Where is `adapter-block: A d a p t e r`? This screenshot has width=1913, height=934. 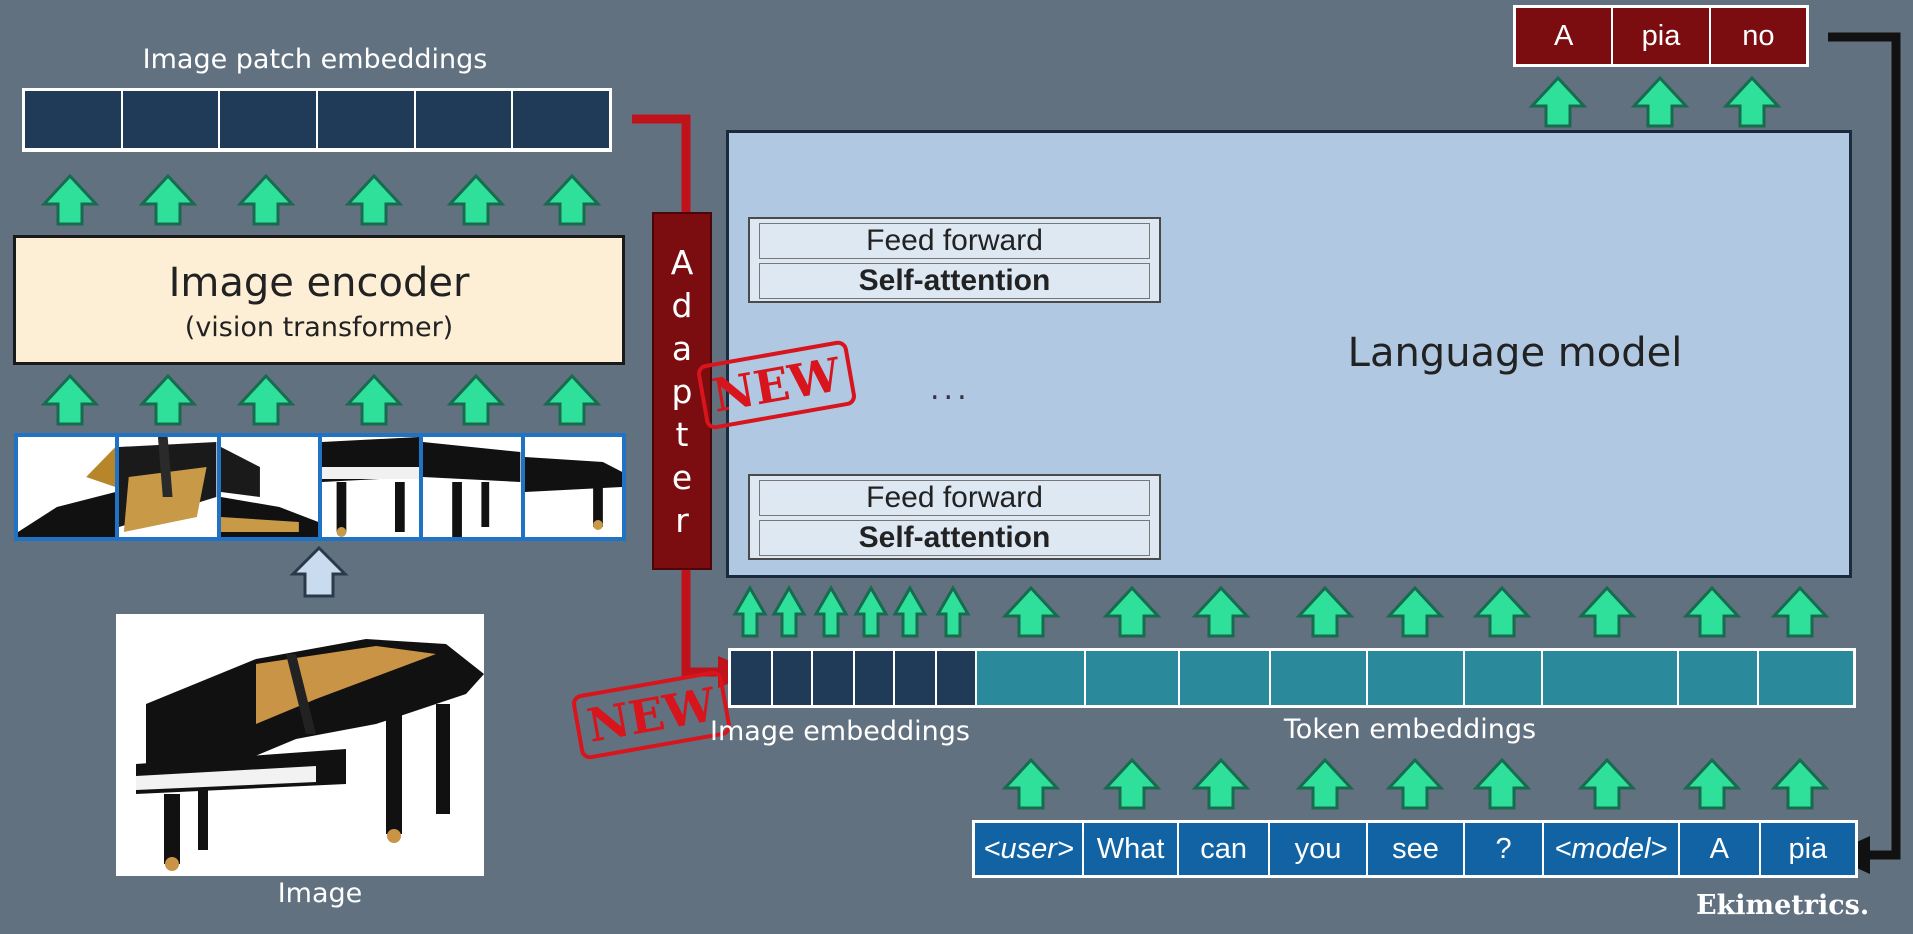
adapter-block: A d a p t e r is located at coordinates (682, 391).